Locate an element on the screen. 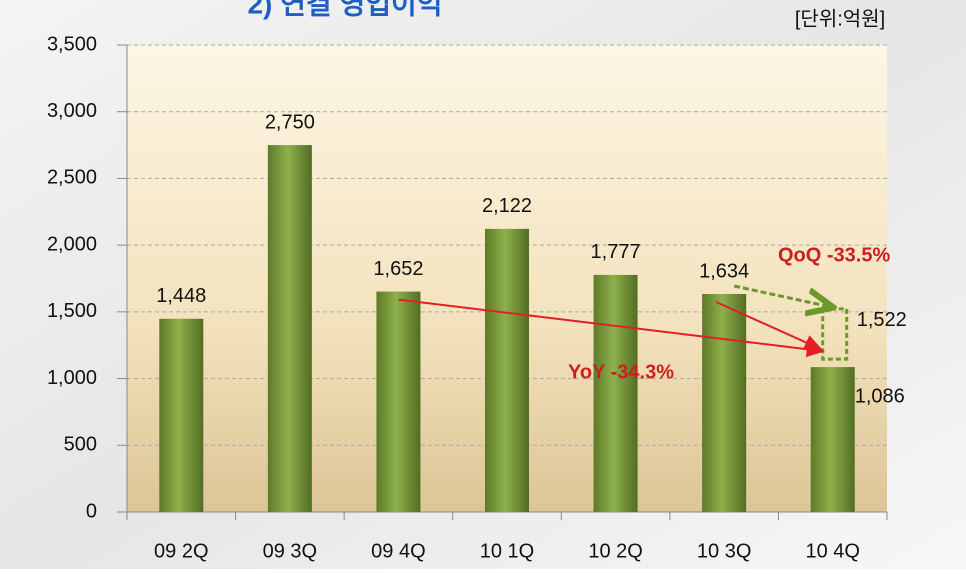 The image size is (966, 574). value-label: 1,652 is located at coordinates (398, 269).